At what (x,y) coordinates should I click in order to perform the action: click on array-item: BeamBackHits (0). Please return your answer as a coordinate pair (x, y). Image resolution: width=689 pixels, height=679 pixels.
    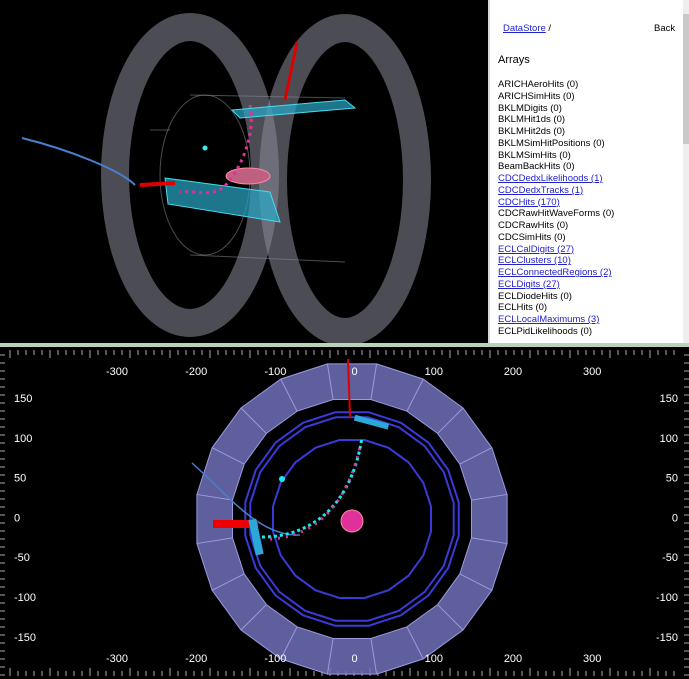
    Looking at the image, I should click on (536, 167).